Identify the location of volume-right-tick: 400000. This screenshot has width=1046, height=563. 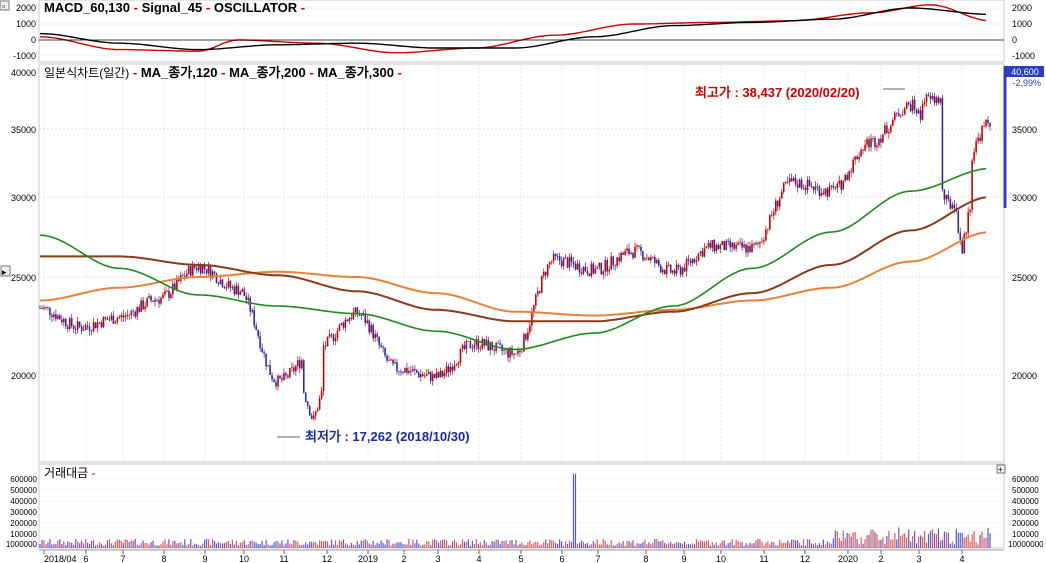
(1025, 501).